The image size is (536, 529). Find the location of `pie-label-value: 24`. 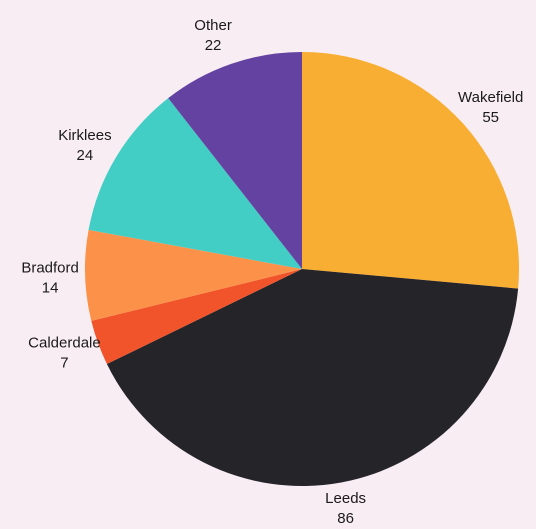

pie-label-value: 24 is located at coordinates (85, 155).